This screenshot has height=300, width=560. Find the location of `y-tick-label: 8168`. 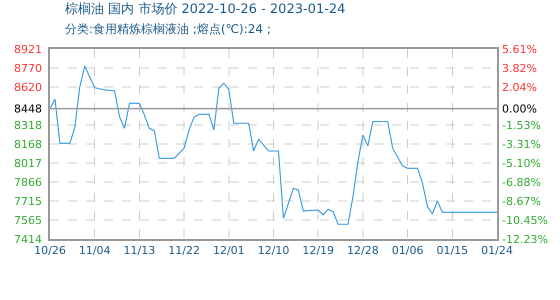

y-tick-label: 8168 is located at coordinates (28, 144).